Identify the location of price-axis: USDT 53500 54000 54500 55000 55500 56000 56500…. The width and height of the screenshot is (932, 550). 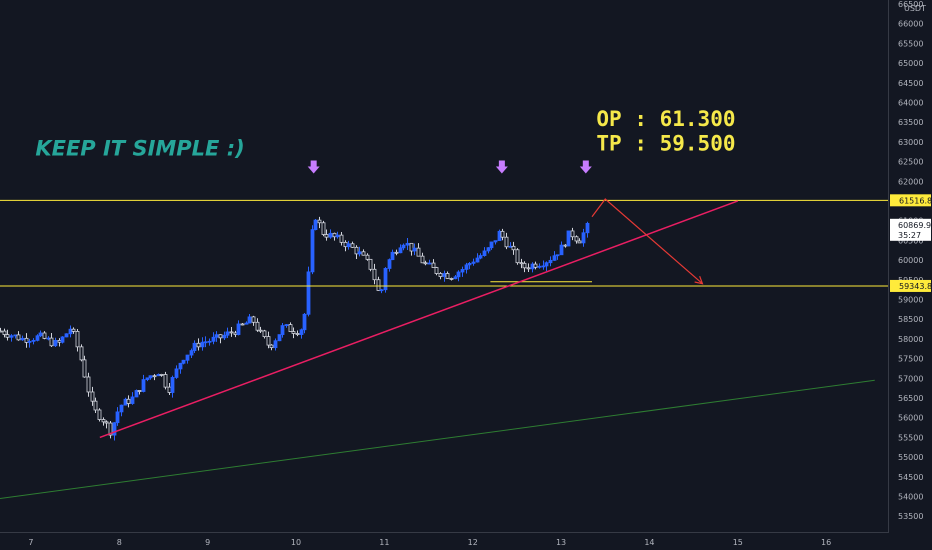
(910, 266).